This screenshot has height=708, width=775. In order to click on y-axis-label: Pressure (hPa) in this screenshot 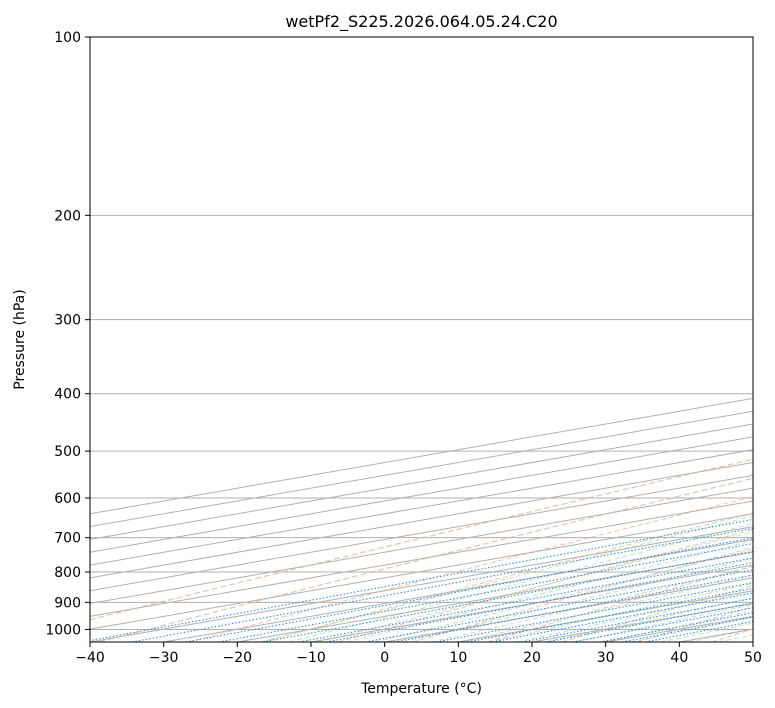, I will do `click(20, 339)`.